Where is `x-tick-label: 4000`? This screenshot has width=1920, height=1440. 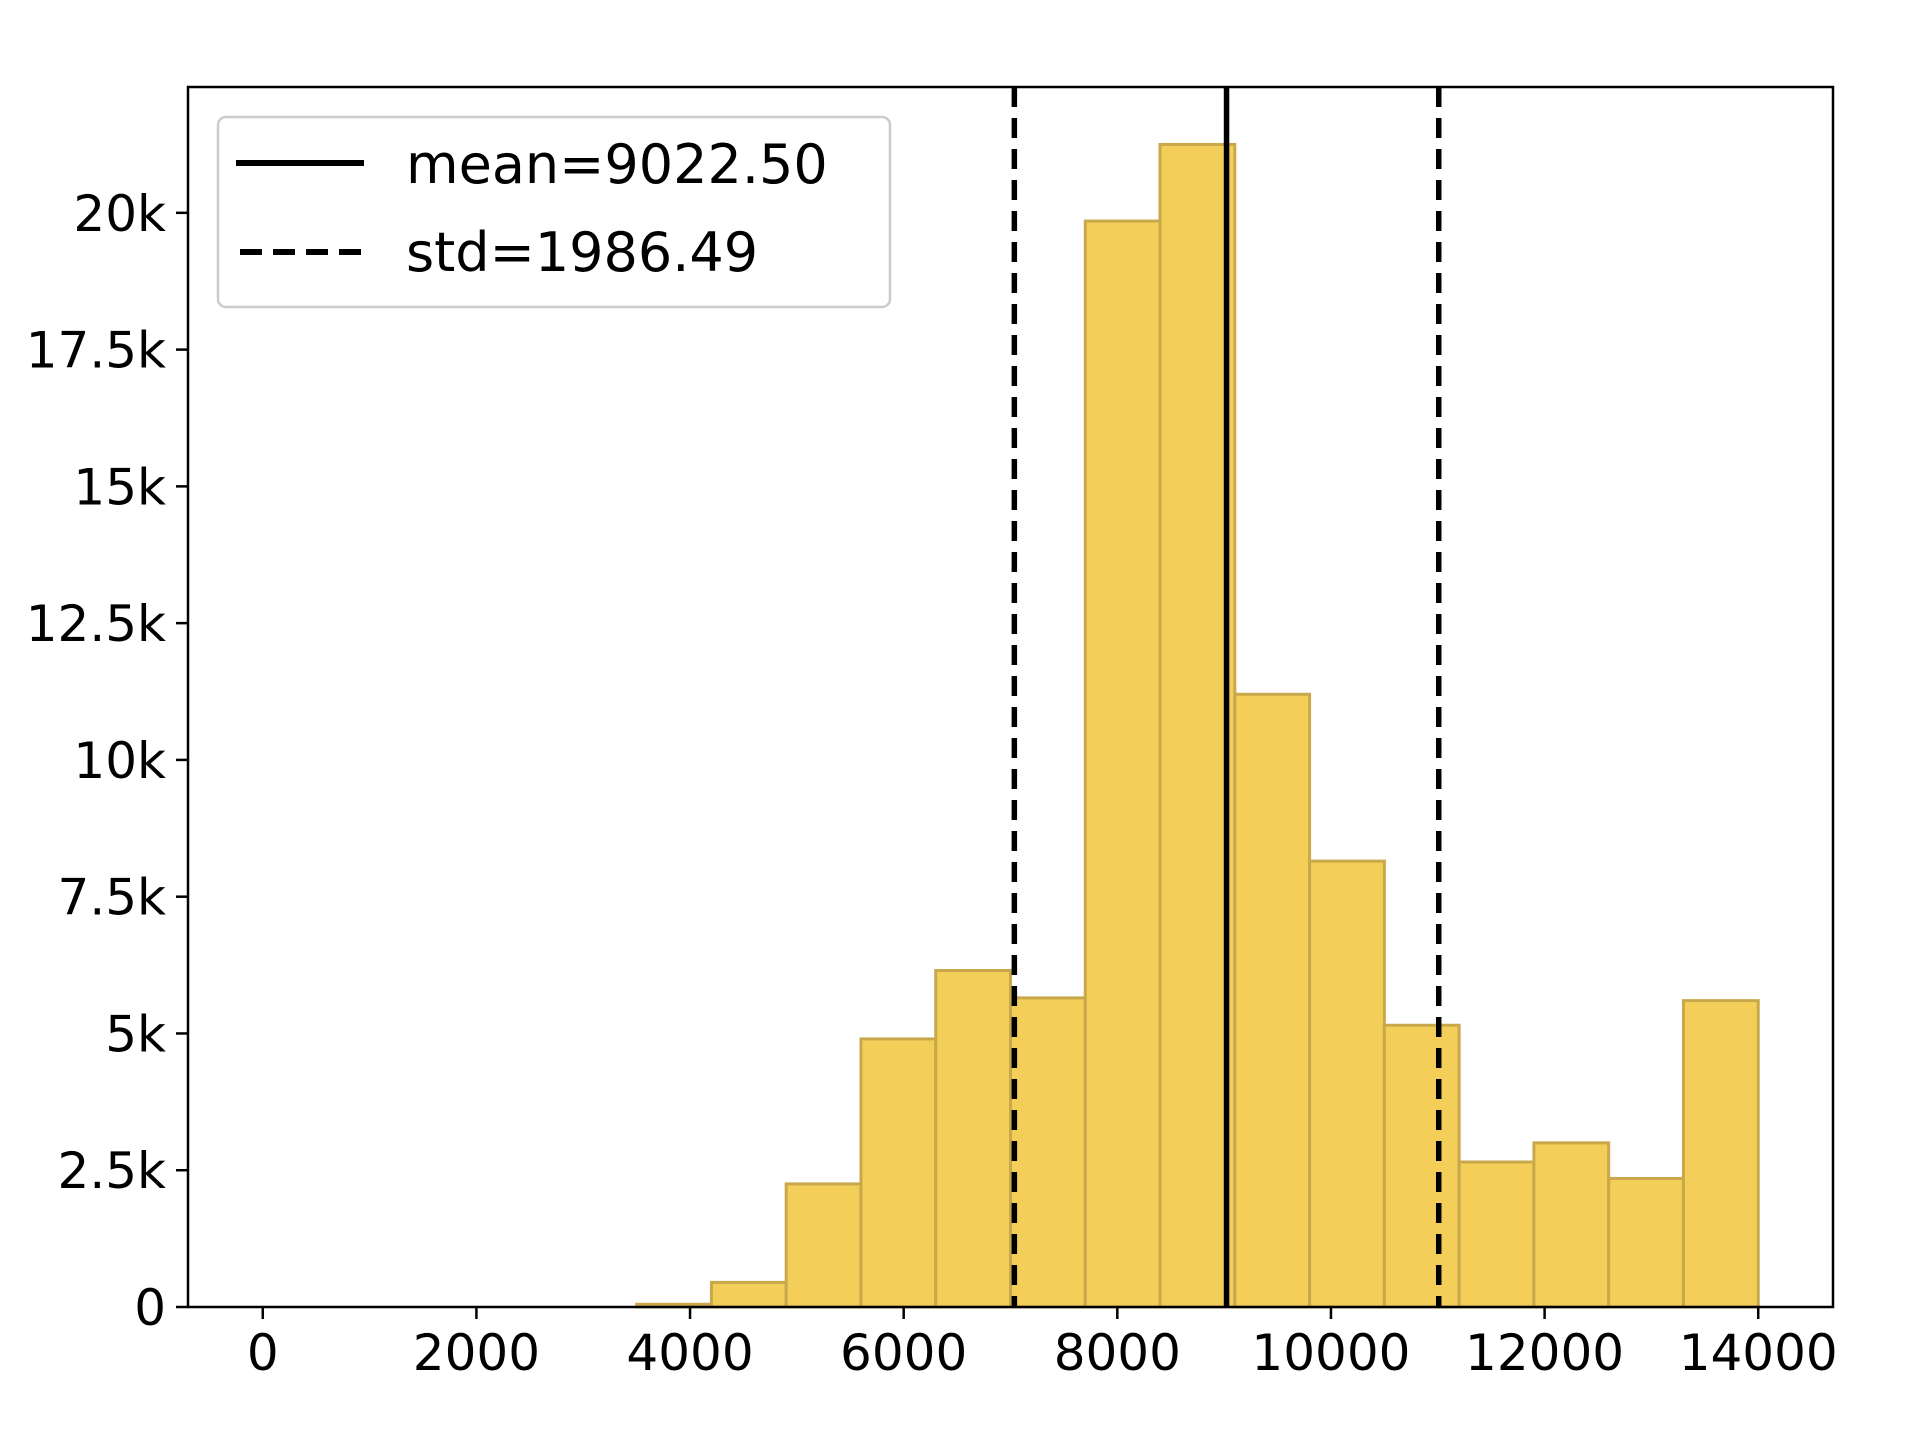 x-tick-label: 4000 is located at coordinates (689, 1353).